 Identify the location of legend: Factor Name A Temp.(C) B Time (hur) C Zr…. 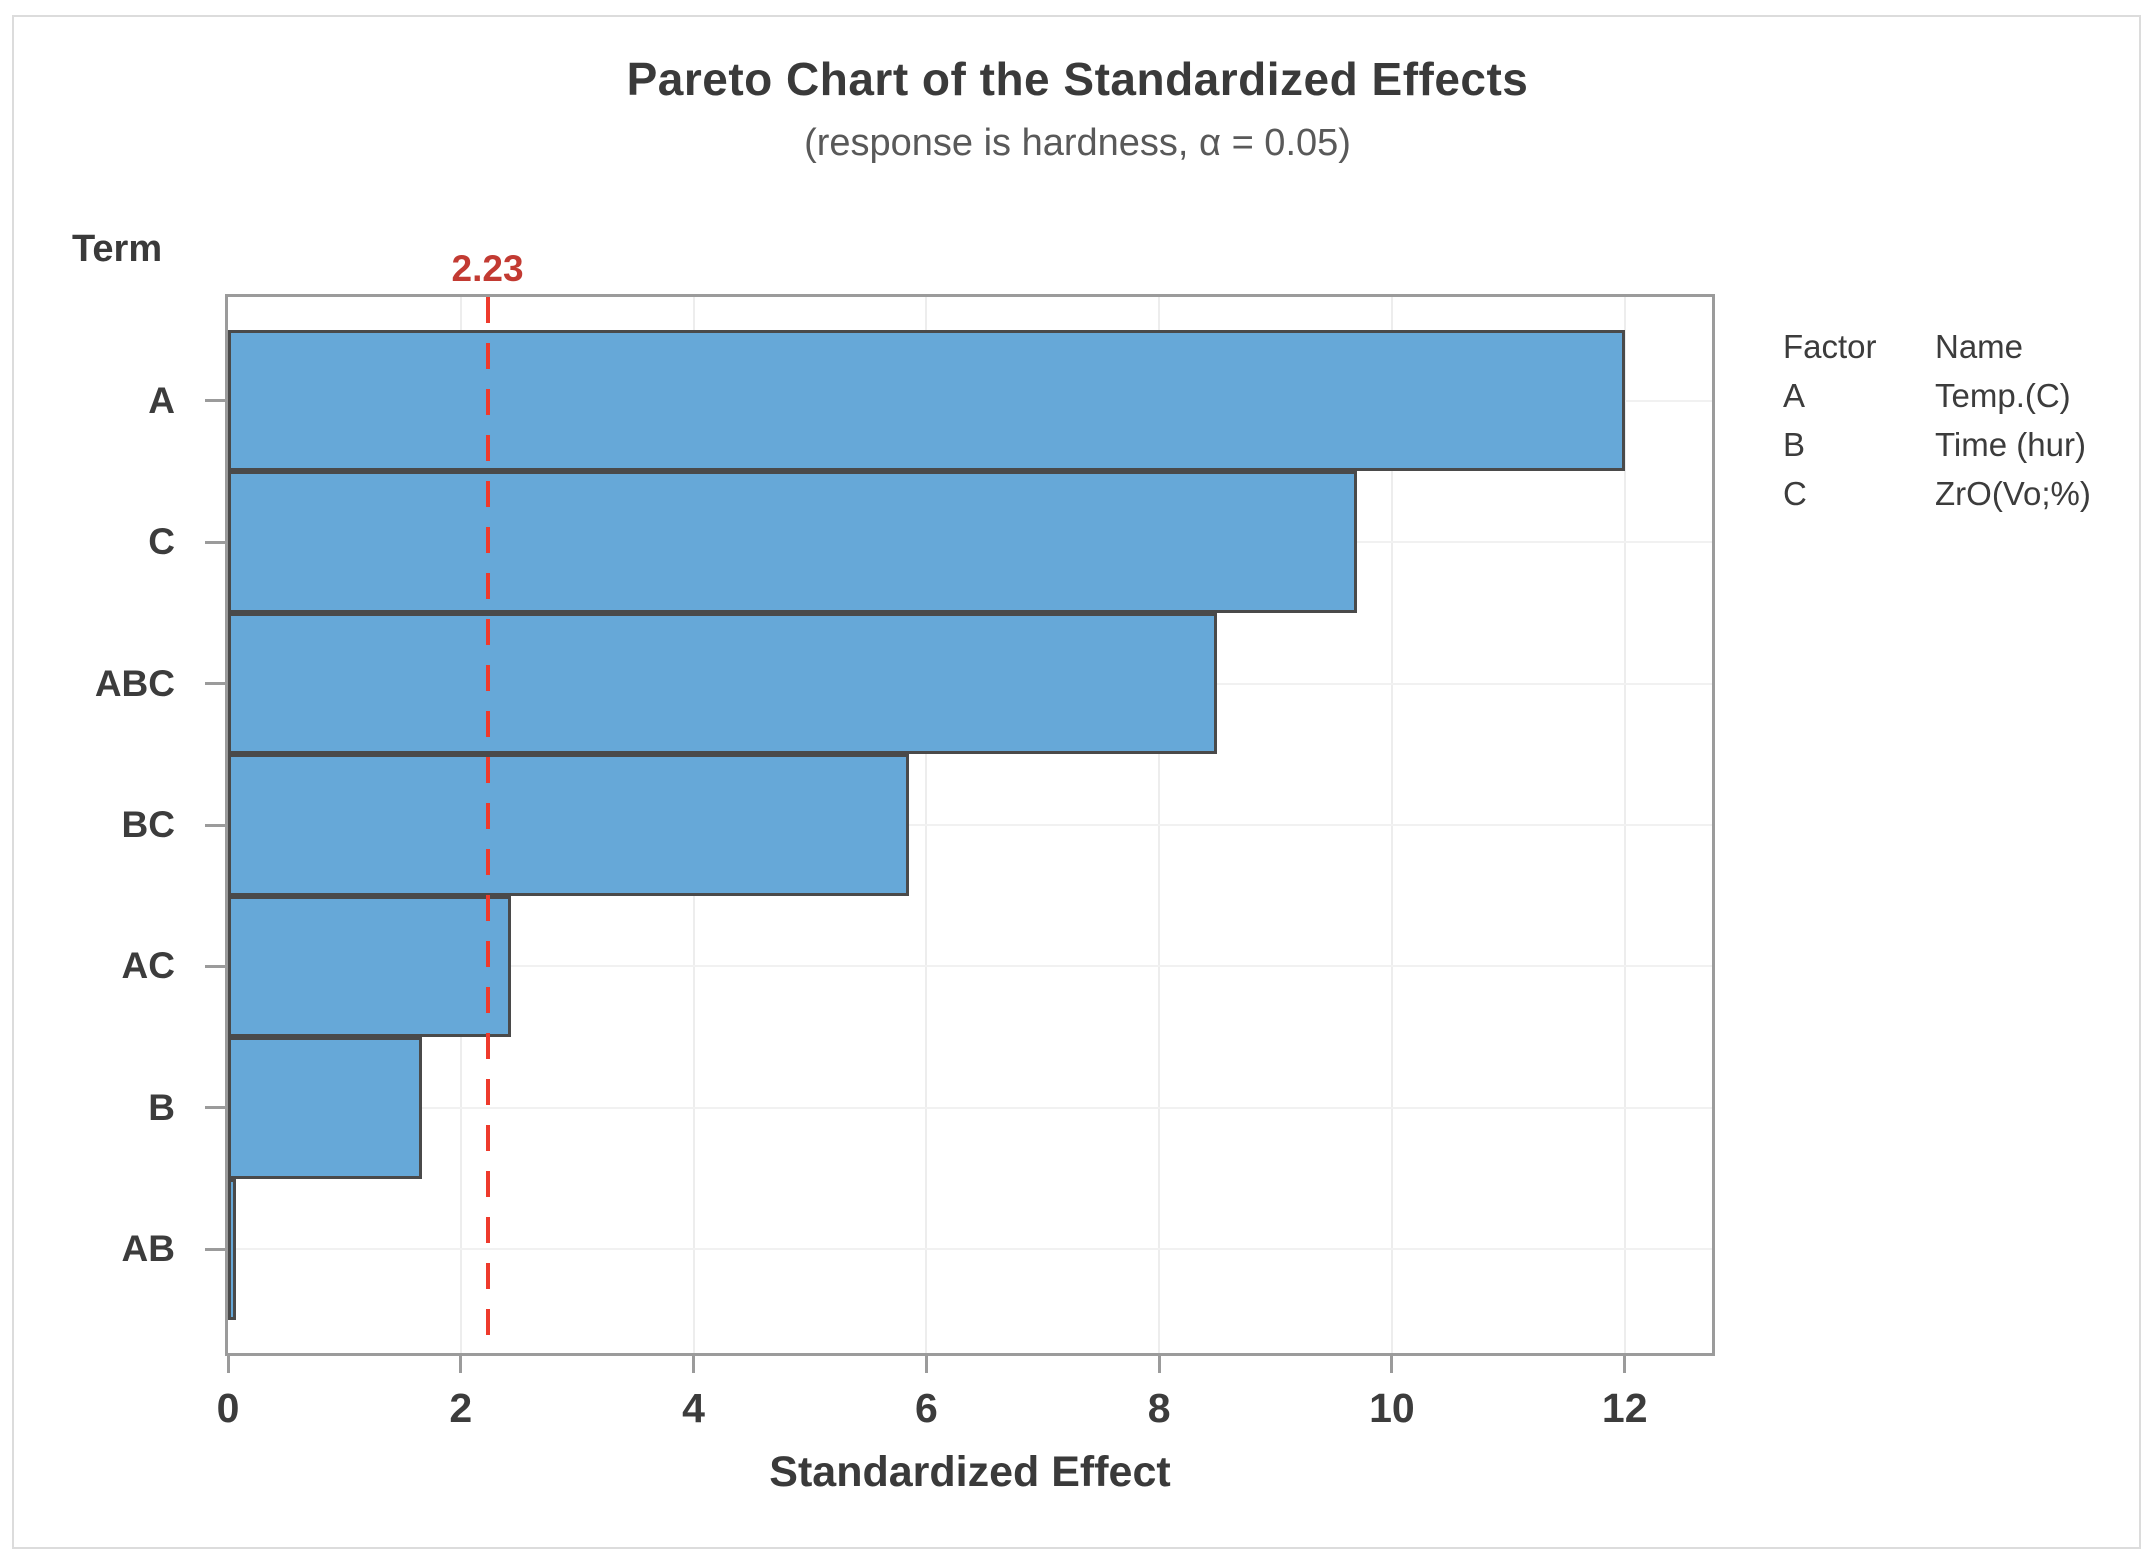
(1937, 420).